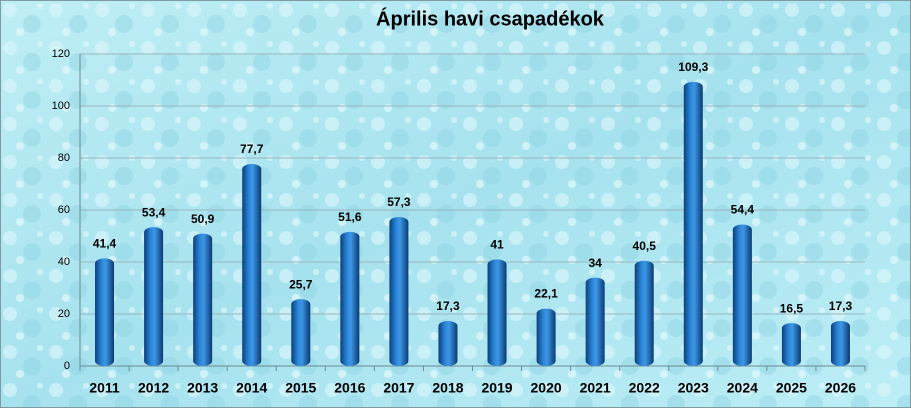 The image size is (911, 408). I want to click on value-label: 25,7, so click(301, 284).